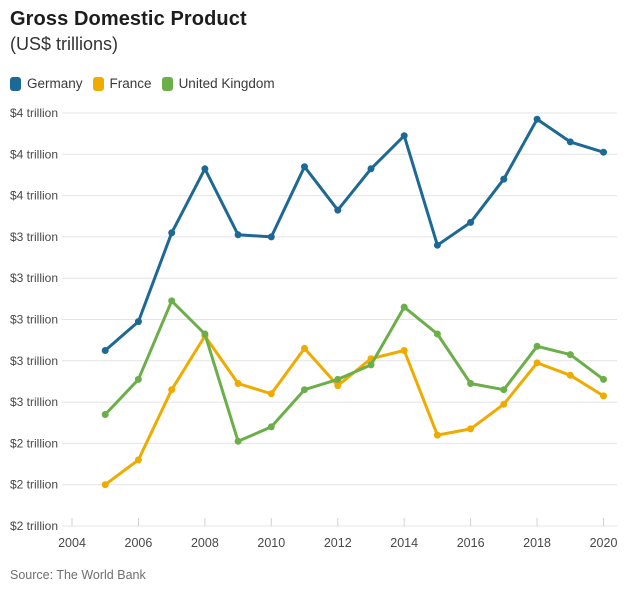 The width and height of the screenshot is (636, 594). Describe the element at coordinates (172, 233) in the screenshot. I see `data-point-germany-2007` at that location.